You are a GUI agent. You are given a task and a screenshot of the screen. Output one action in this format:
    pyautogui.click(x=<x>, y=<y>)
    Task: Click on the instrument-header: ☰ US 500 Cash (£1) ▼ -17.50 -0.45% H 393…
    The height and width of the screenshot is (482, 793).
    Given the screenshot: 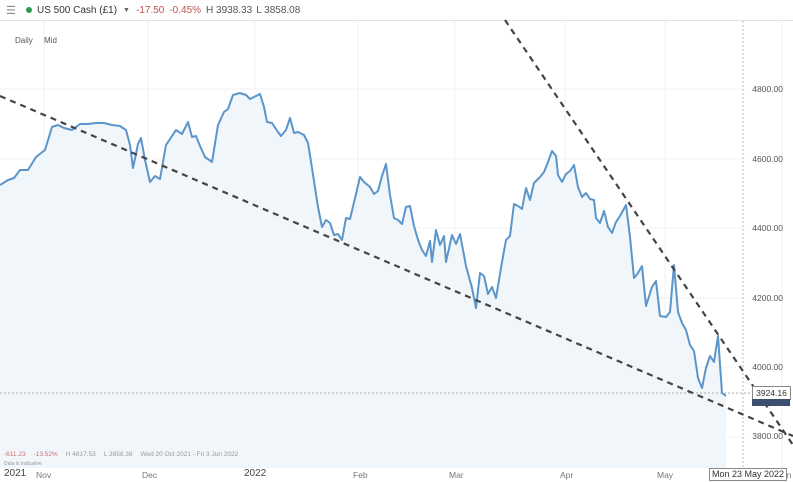 What is the action you would take?
    pyautogui.click(x=396, y=10)
    